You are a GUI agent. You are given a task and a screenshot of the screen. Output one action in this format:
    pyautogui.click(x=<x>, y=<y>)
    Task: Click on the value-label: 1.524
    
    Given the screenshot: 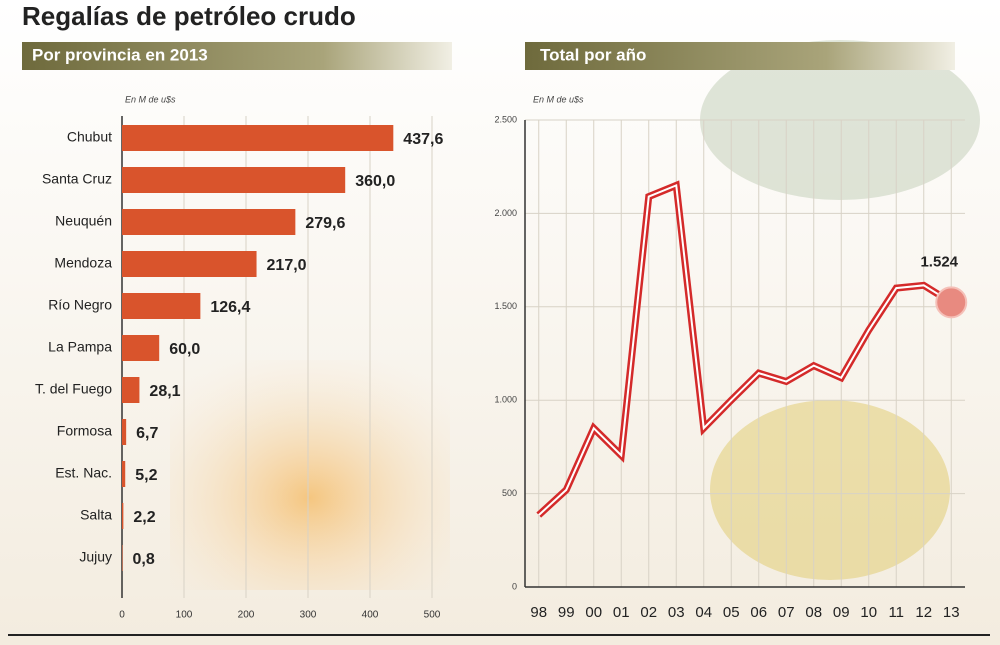 What is the action you would take?
    pyautogui.click(x=939, y=261)
    